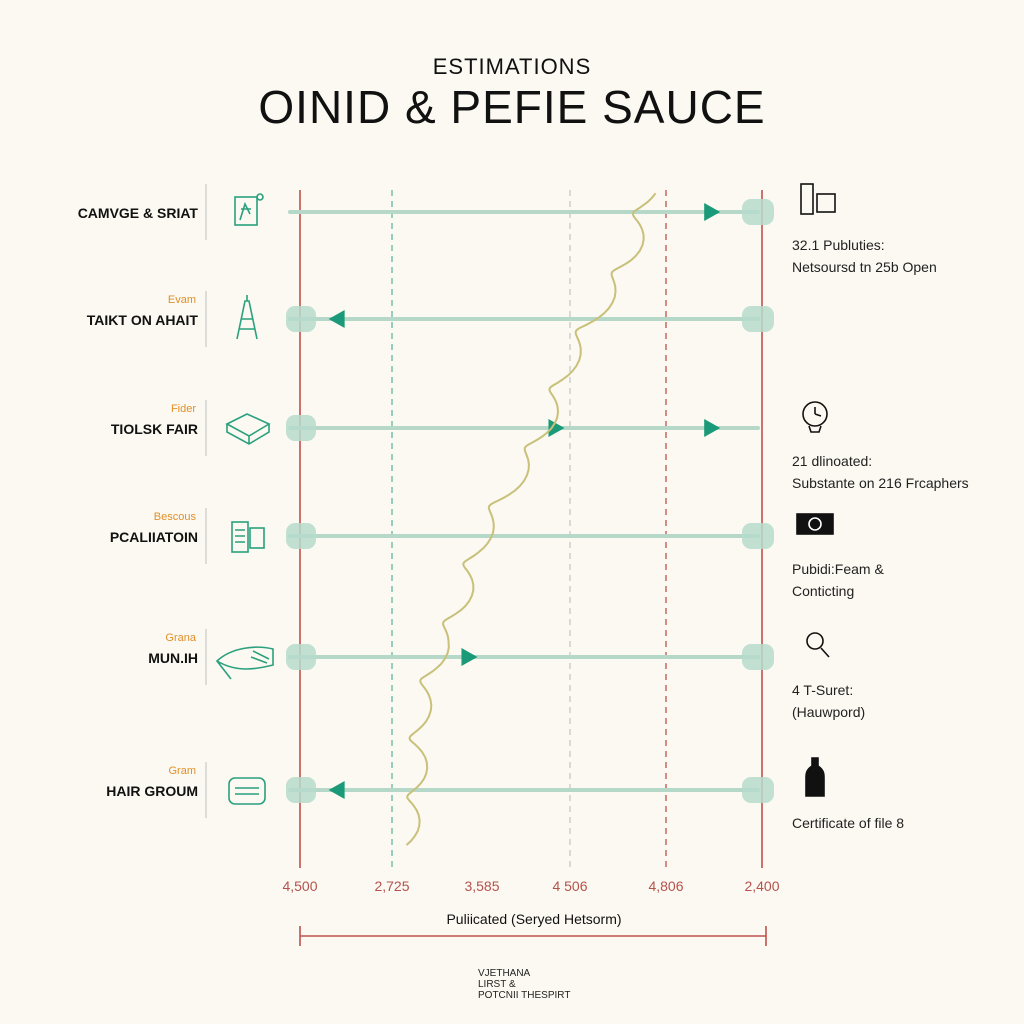 This screenshot has height=1024, width=1024. I want to click on x-tick-label: 4 506, so click(569, 886).